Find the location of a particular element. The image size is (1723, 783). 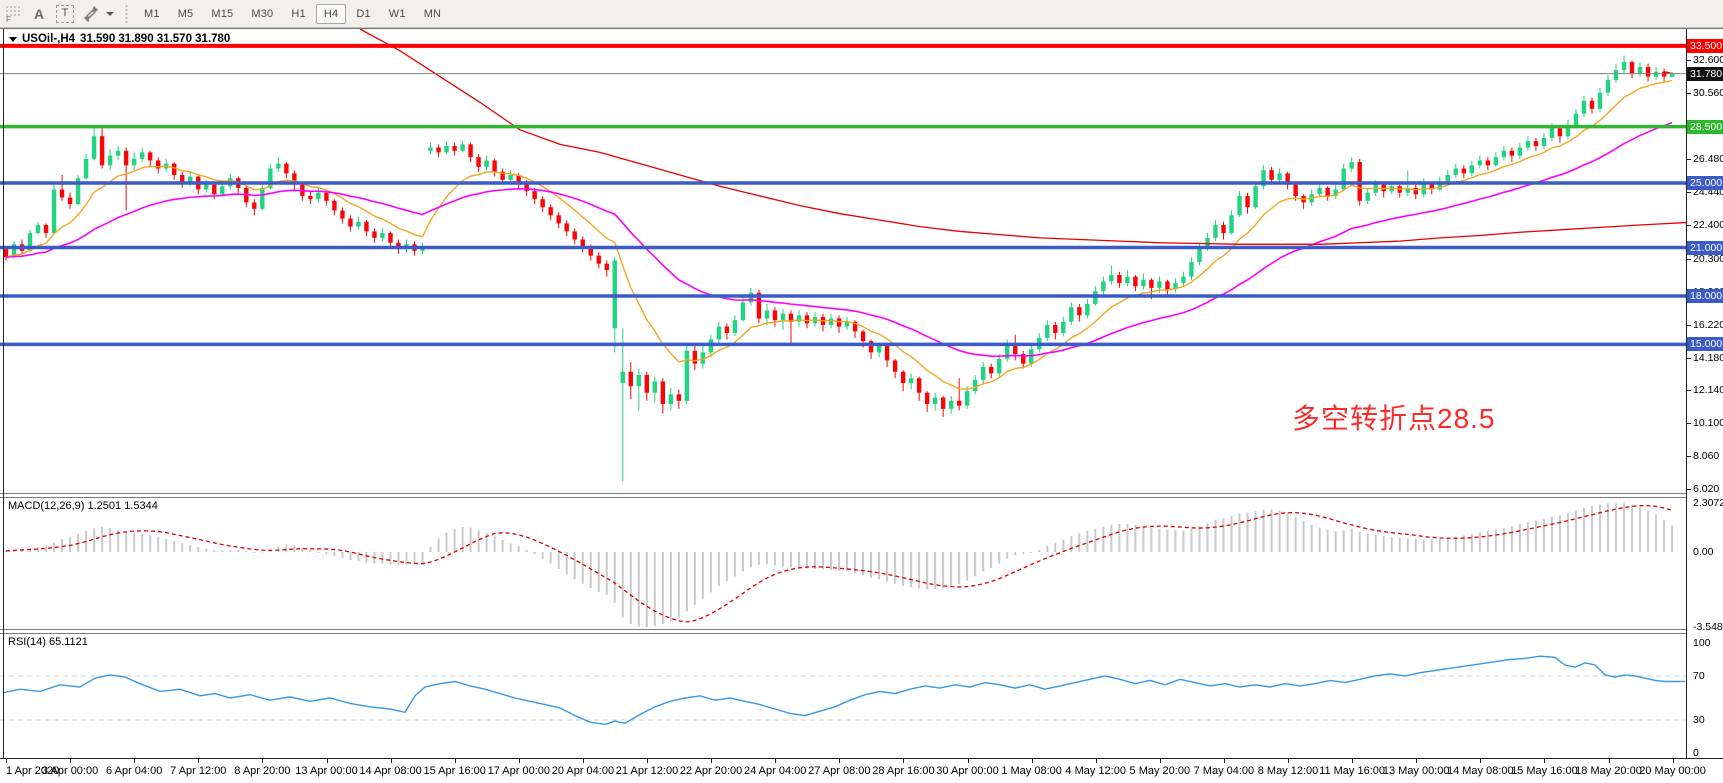

toolbar-grip-handle is located at coordinates (126, 13).